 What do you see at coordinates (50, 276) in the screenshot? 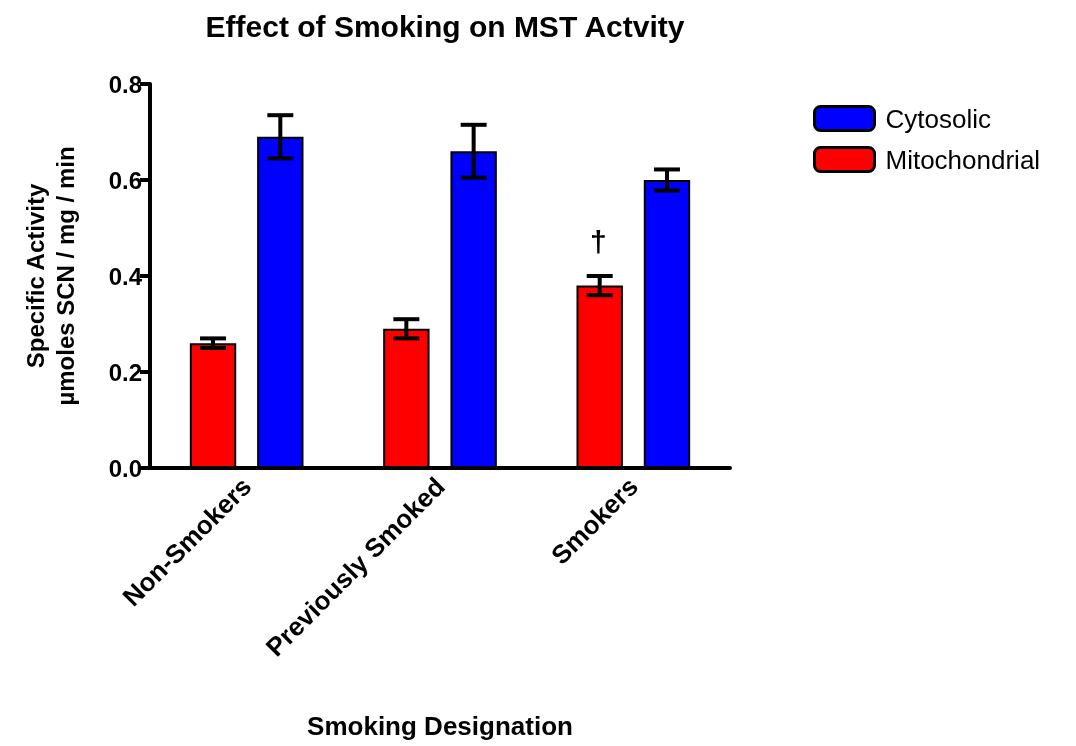
I see `y-axis-title: Specific Activity µmoles SCN / mg / min` at bounding box center [50, 276].